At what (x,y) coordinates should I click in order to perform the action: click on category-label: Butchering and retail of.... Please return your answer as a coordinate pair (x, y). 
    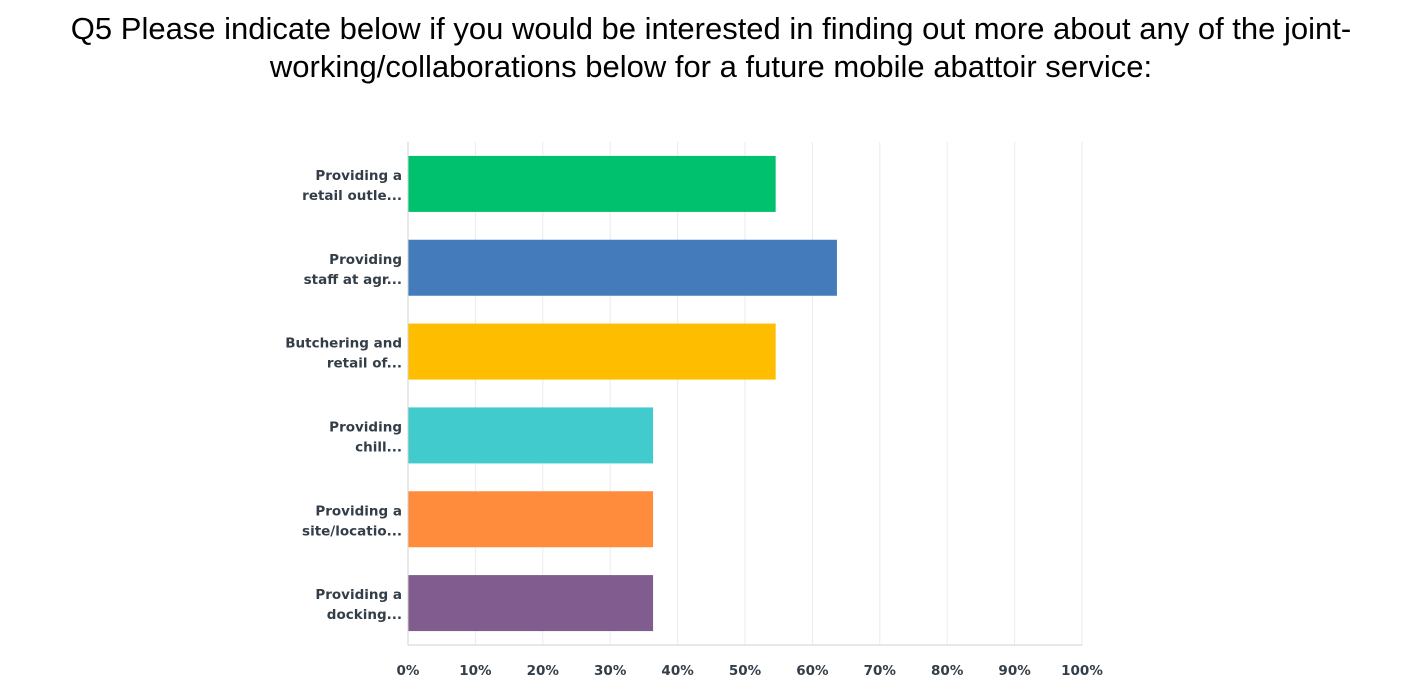
    Looking at the image, I should click on (343, 354).